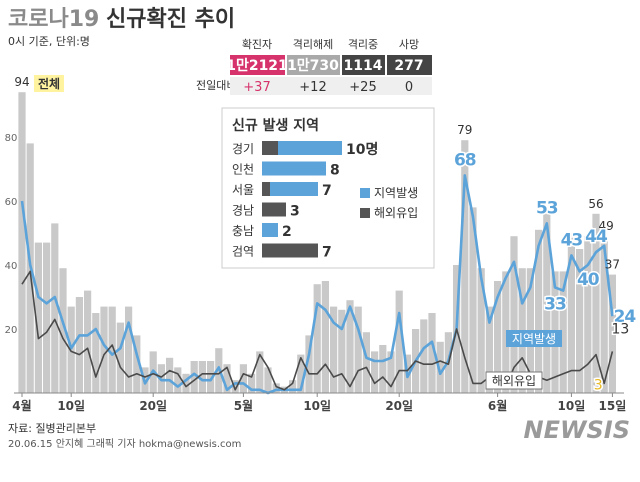 This screenshot has height=482, width=640. What do you see at coordinates (577, 430) in the screenshot?
I see `logo: NEWSIS` at bounding box center [577, 430].